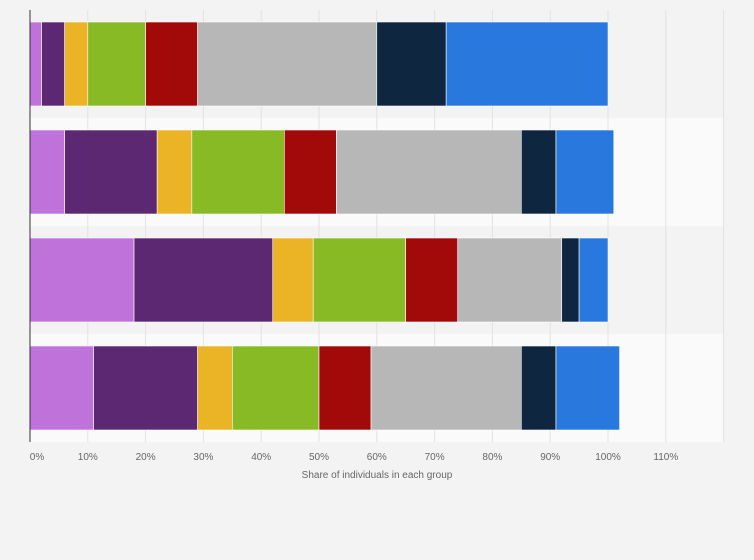 The width and height of the screenshot is (754, 560). What do you see at coordinates (492, 457) in the screenshot?
I see `x-tick-label: 80%` at bounding box center [492, 457].